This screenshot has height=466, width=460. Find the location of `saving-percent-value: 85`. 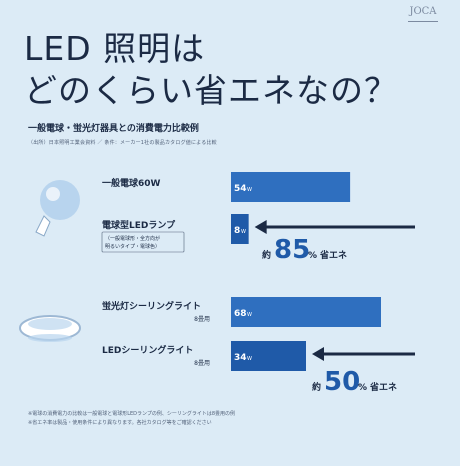

saving-percent-value: 85 is located at coordinates (292, 250).